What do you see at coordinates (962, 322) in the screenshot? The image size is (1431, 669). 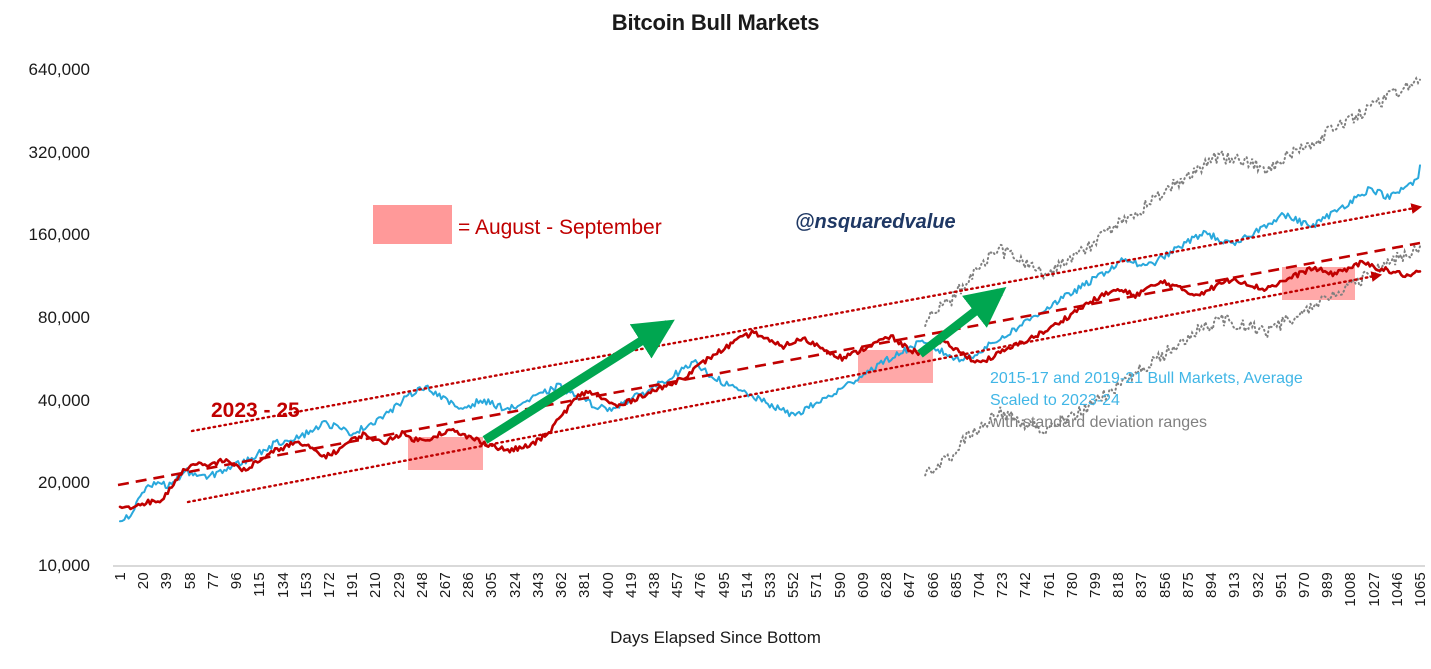 I see `green-arrow-rally-2024` at bounding box center [962, 322].